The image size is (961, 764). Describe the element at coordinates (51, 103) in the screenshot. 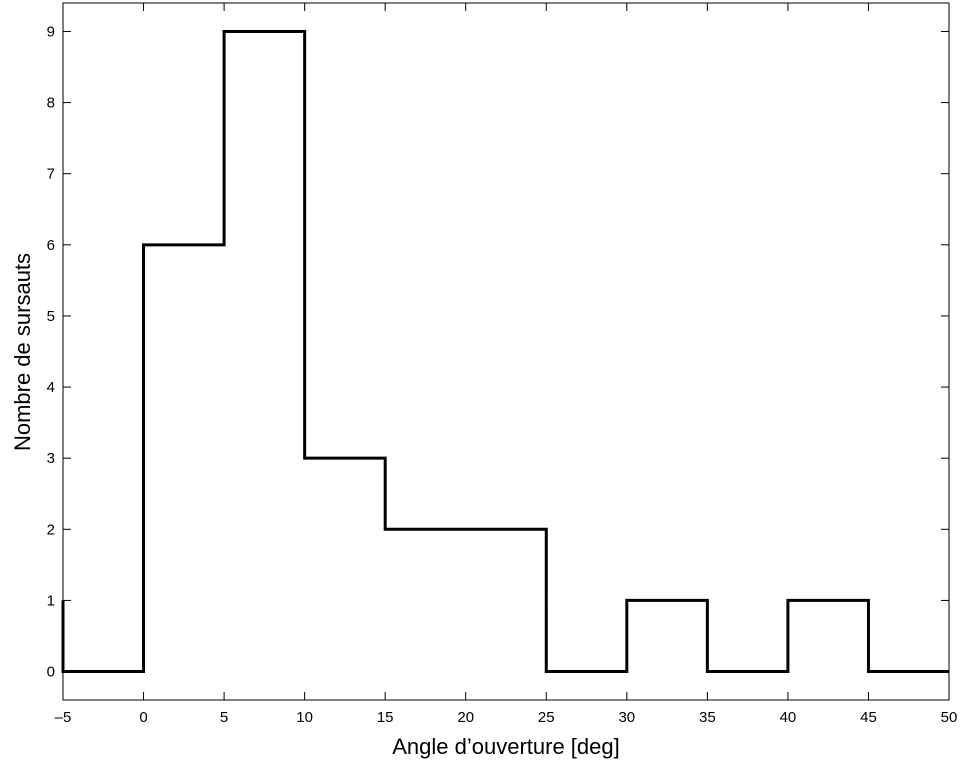

I see `y-tick-label: 8` at that location.